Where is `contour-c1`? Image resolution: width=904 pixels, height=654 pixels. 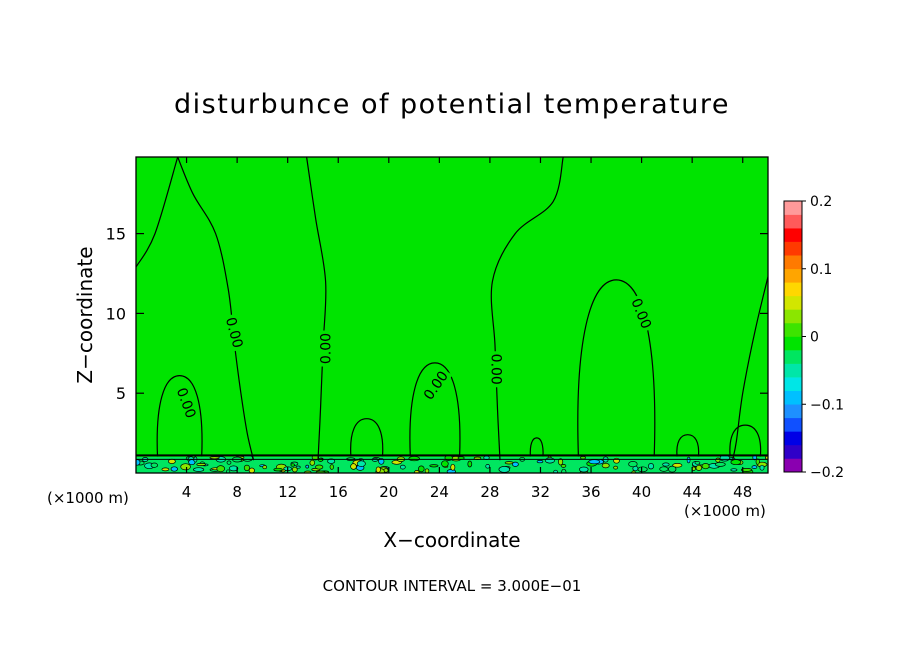
contour-c1 is located at coordinates (157, 212).